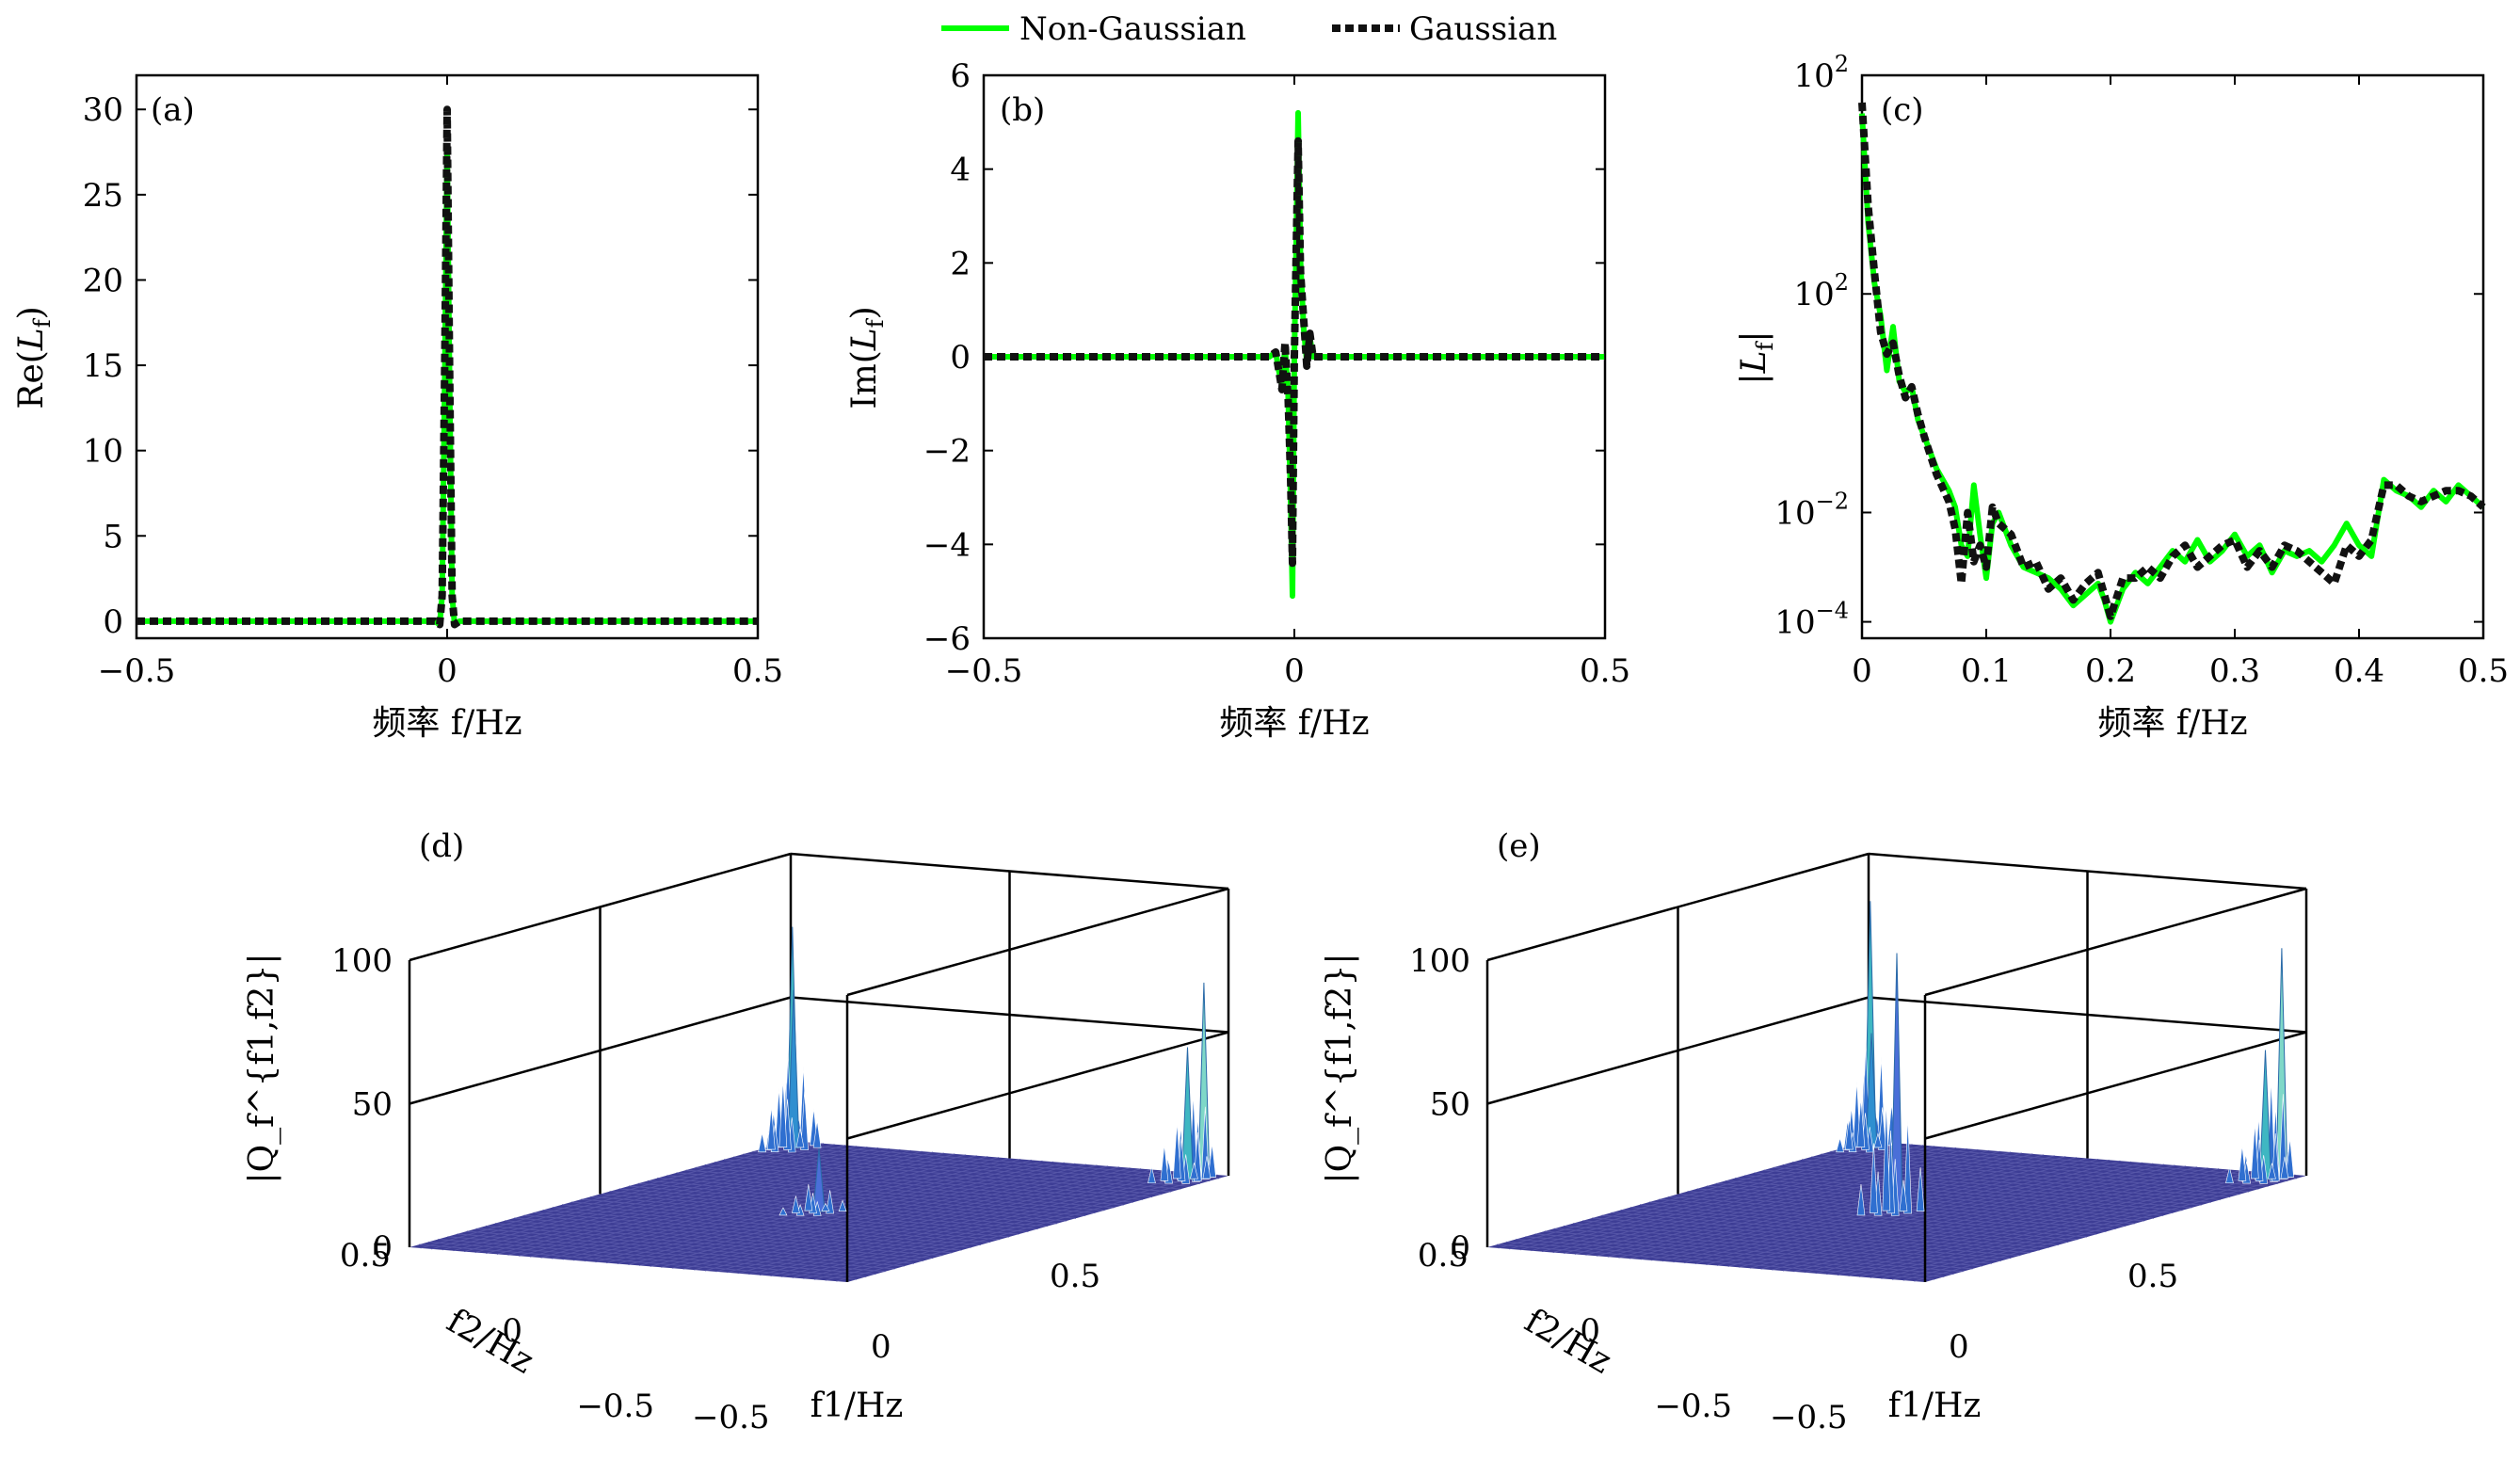  What do you see at coordinates (1590, 1331) in the screenshot?
I see `chart-e-f2-tick-label: 0` at bounding box center [1590, 1331].